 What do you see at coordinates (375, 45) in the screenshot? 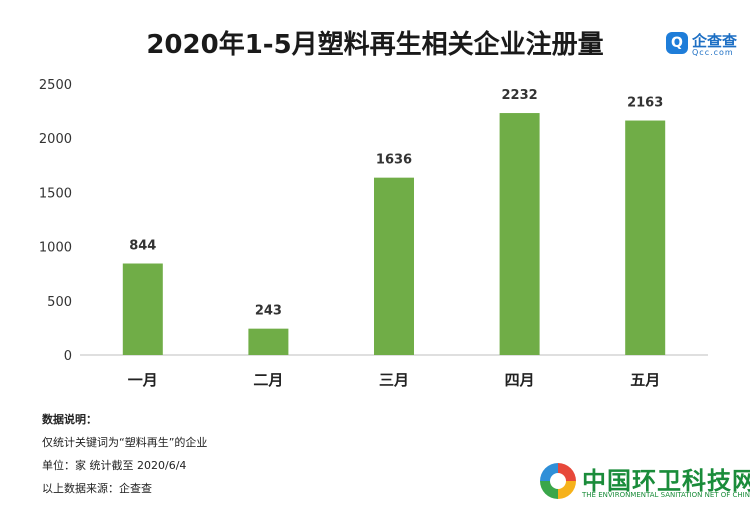
I see `chart-title: 2020年1-5月塑料再生相关企业注册量` at bounding box center [375, 45].